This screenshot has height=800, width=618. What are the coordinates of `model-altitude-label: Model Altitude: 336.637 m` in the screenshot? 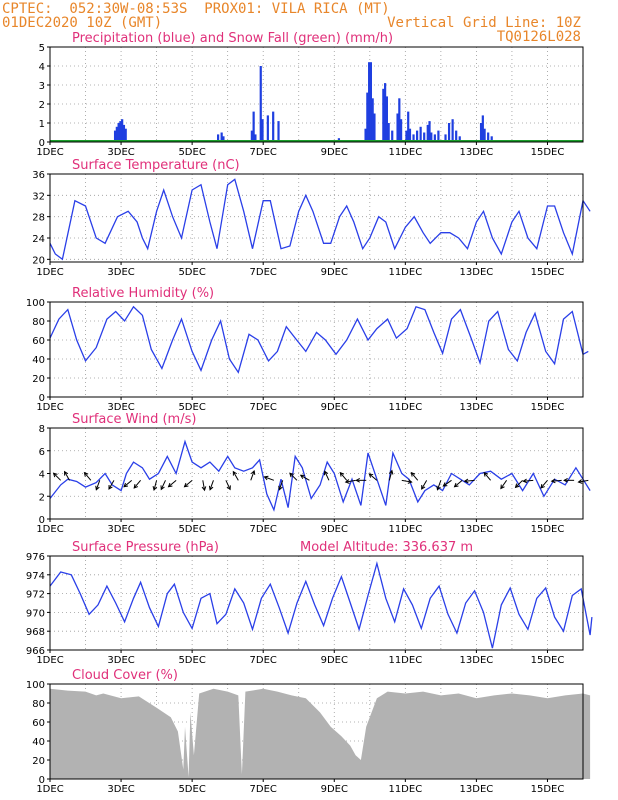 It's located at (386, 547).